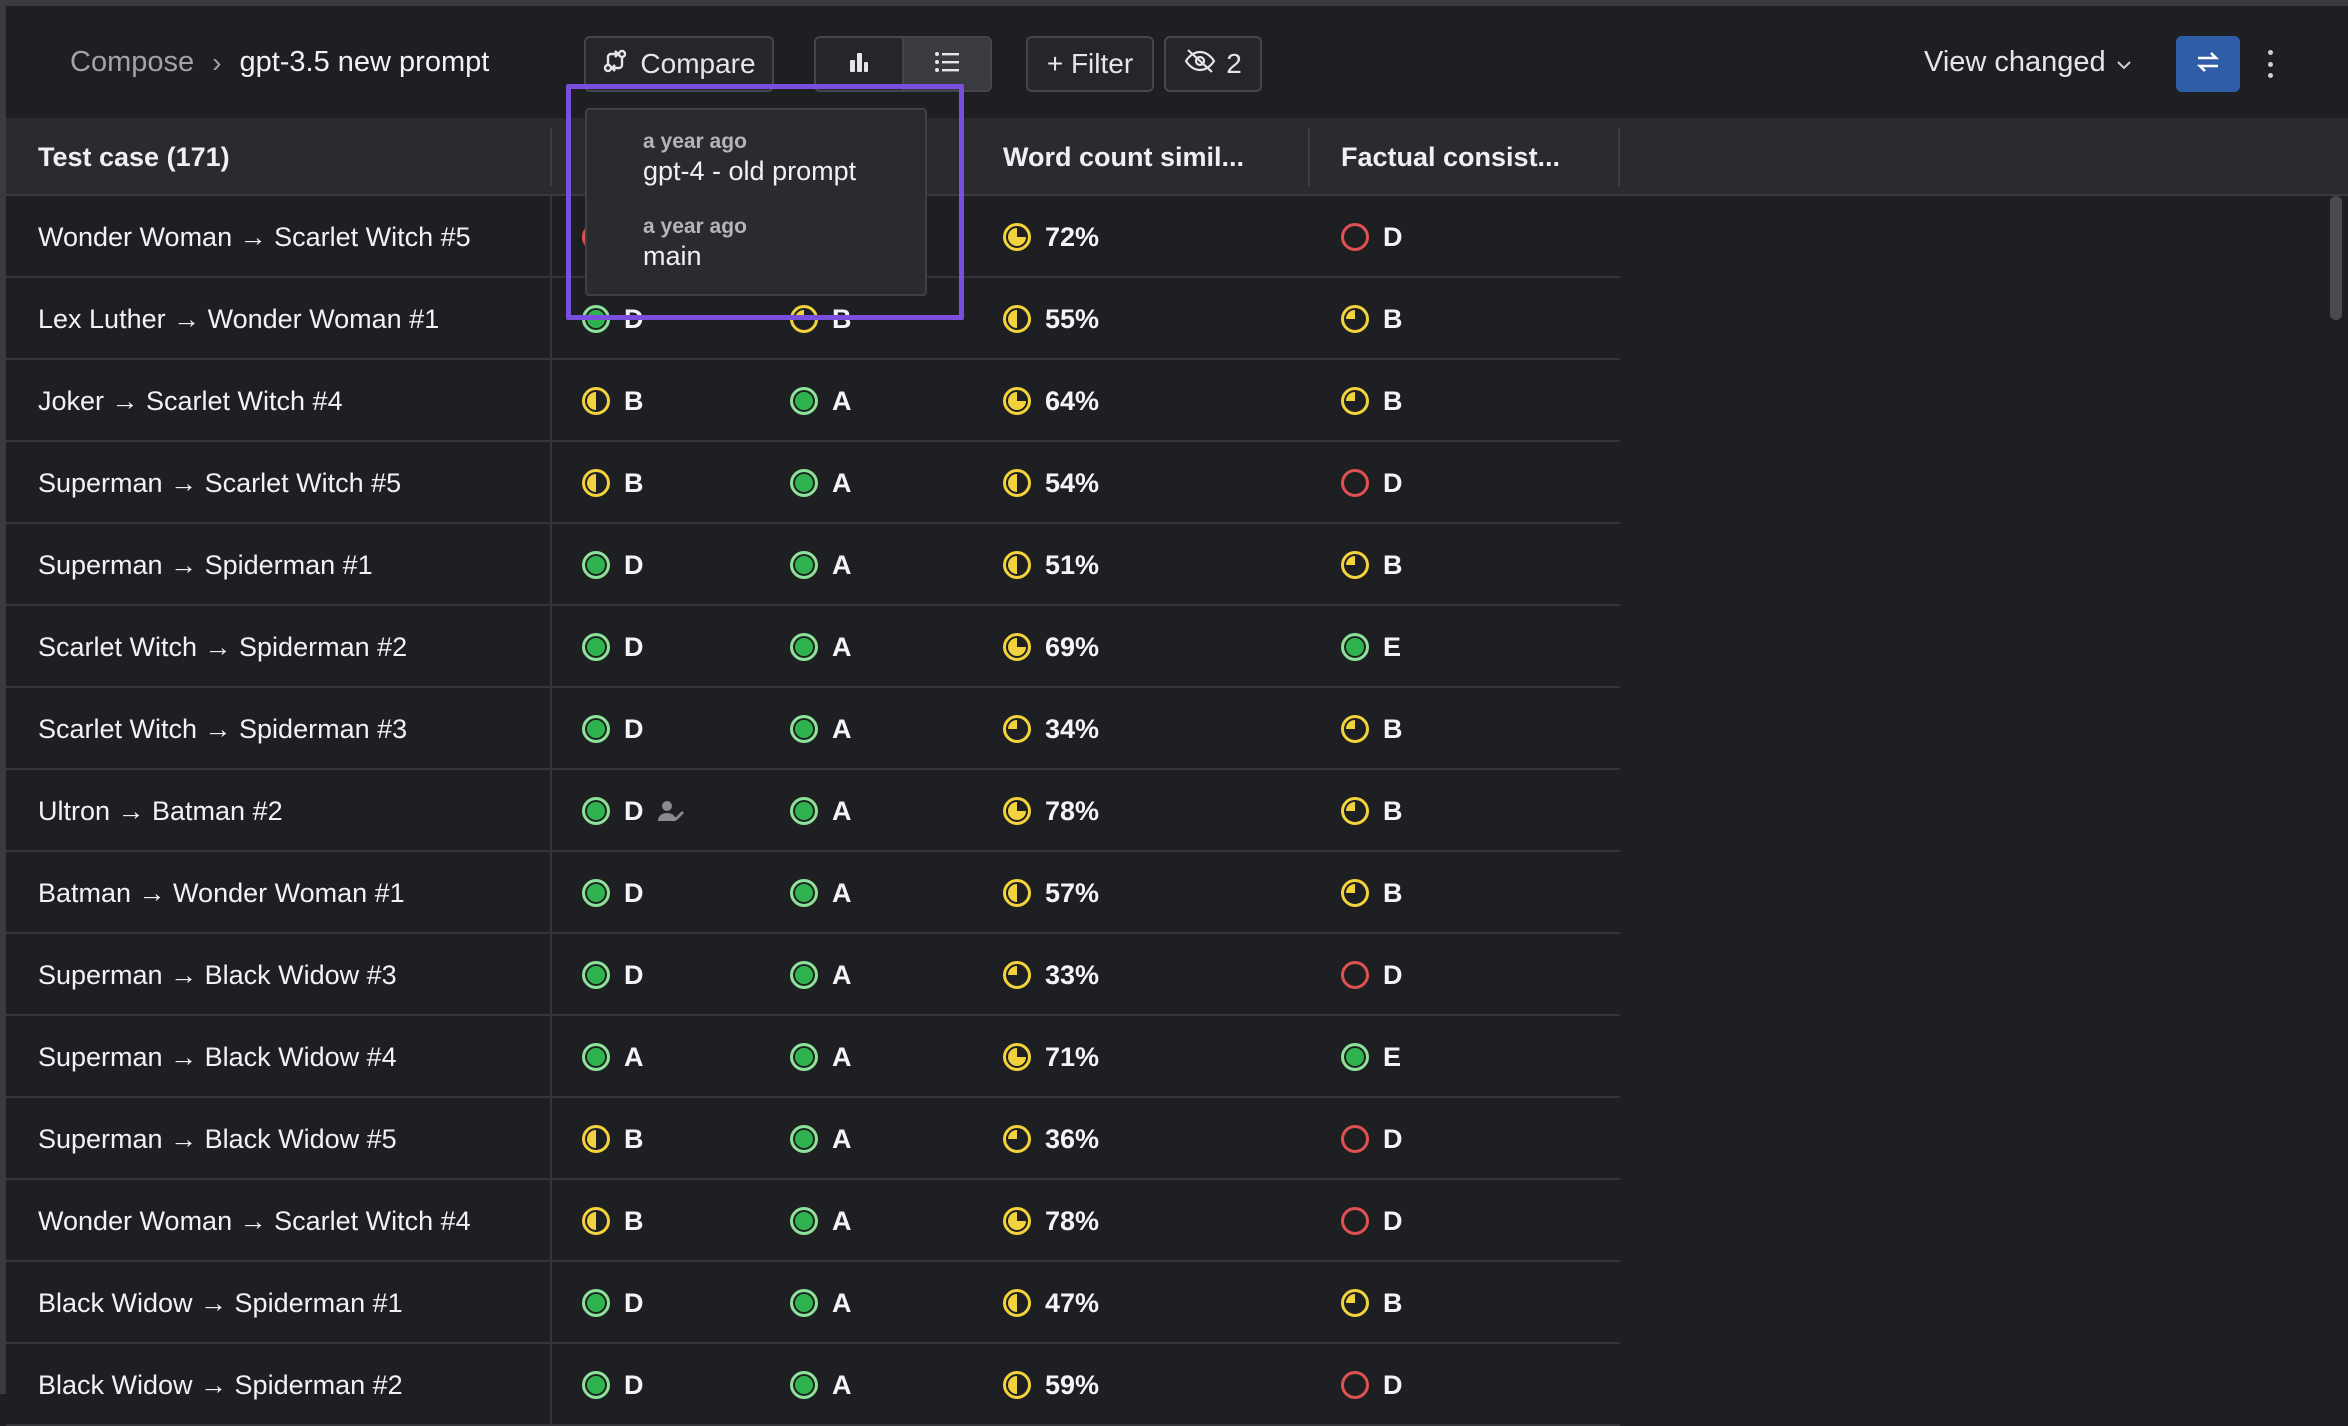 Image resolution: width=2348 pixels, height=1426 pixels. I want to click on view-changed-label: View changed, so click(2015, 62).